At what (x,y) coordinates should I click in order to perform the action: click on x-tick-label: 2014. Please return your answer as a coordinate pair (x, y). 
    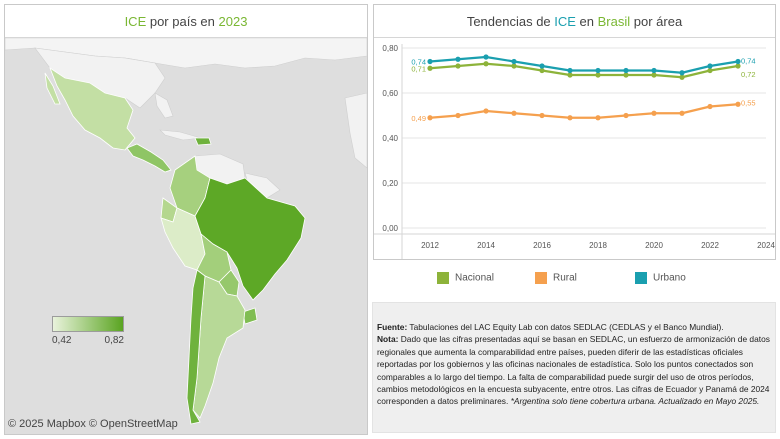
    Looking at the image, I should click on (486, 245).